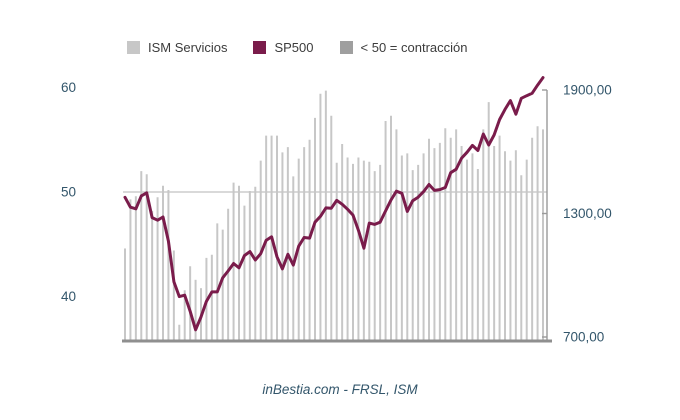  Describe the element at coordinates (346, 47) in the screenshot. I see `contraction-swatch-icon` at that location.